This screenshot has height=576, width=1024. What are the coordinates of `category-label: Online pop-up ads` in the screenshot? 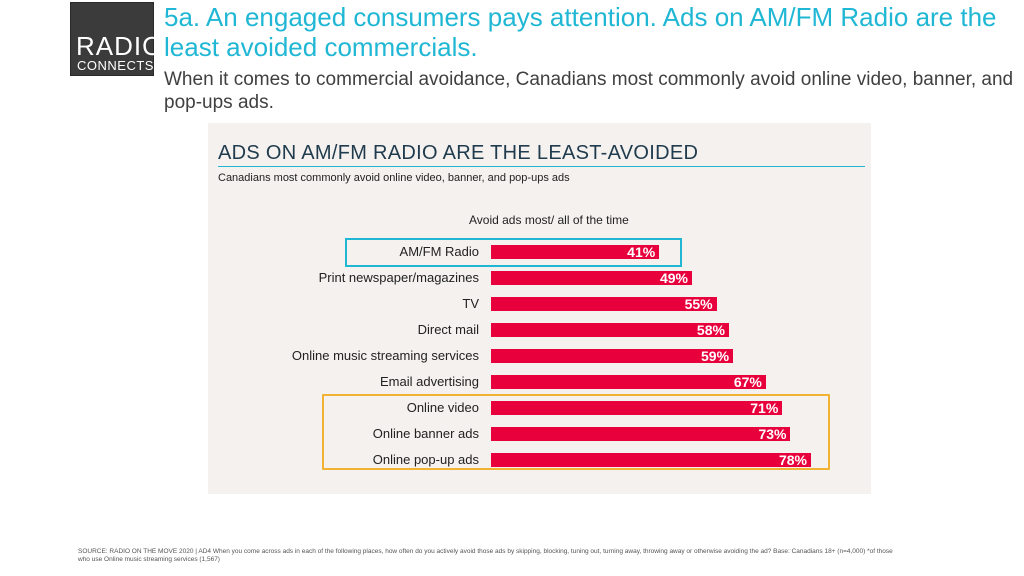 It's located at (425, 459).